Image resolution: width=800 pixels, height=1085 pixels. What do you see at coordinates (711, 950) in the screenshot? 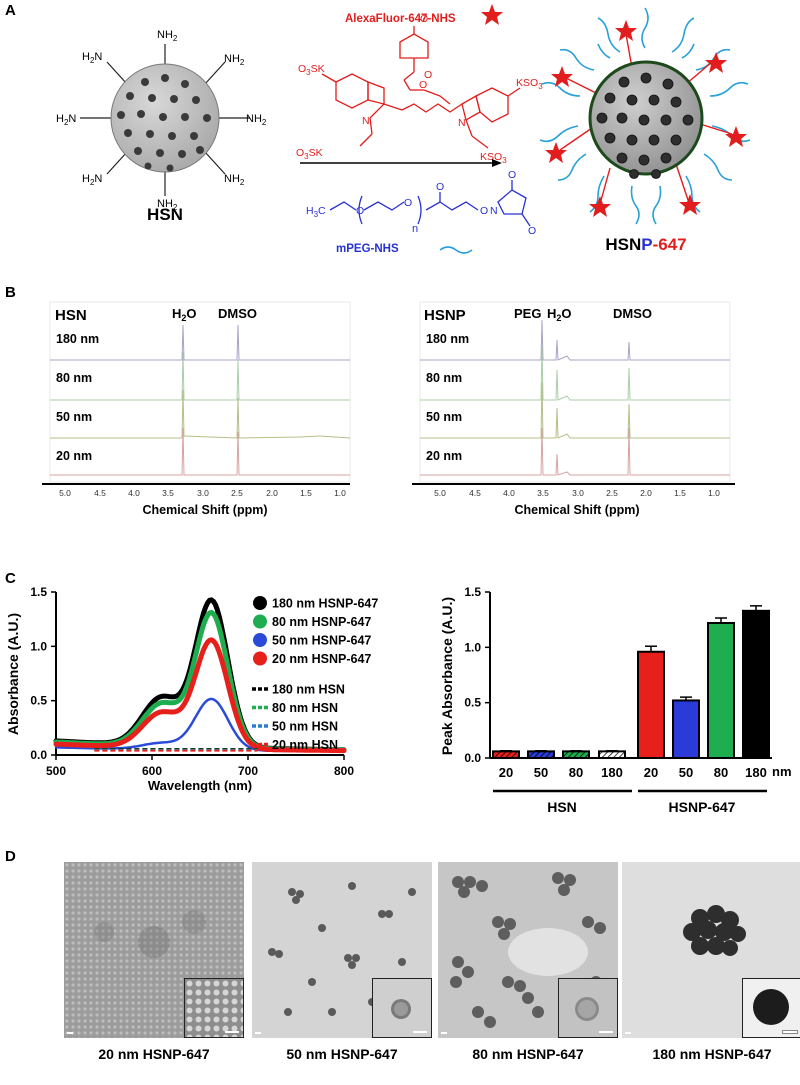
I see `tem-image-180nm` at bounding box center [711, 950].